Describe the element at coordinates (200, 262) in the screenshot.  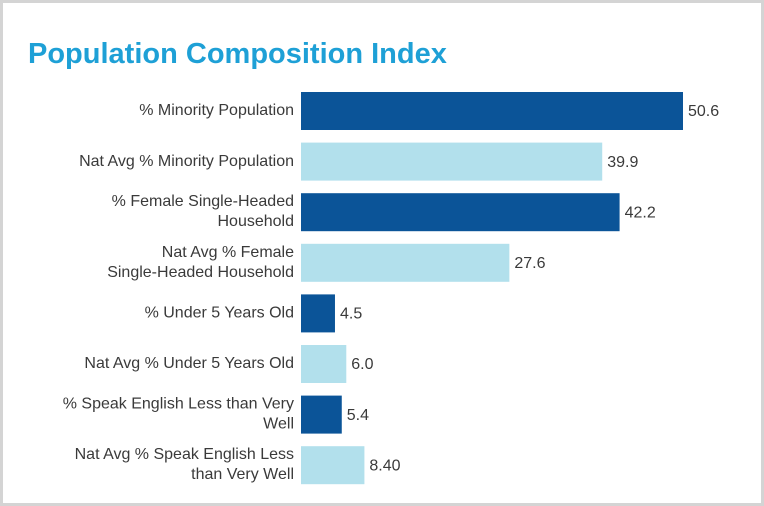
I see `category-label: Nat Avg % Female Single-Headed Household` at that location.